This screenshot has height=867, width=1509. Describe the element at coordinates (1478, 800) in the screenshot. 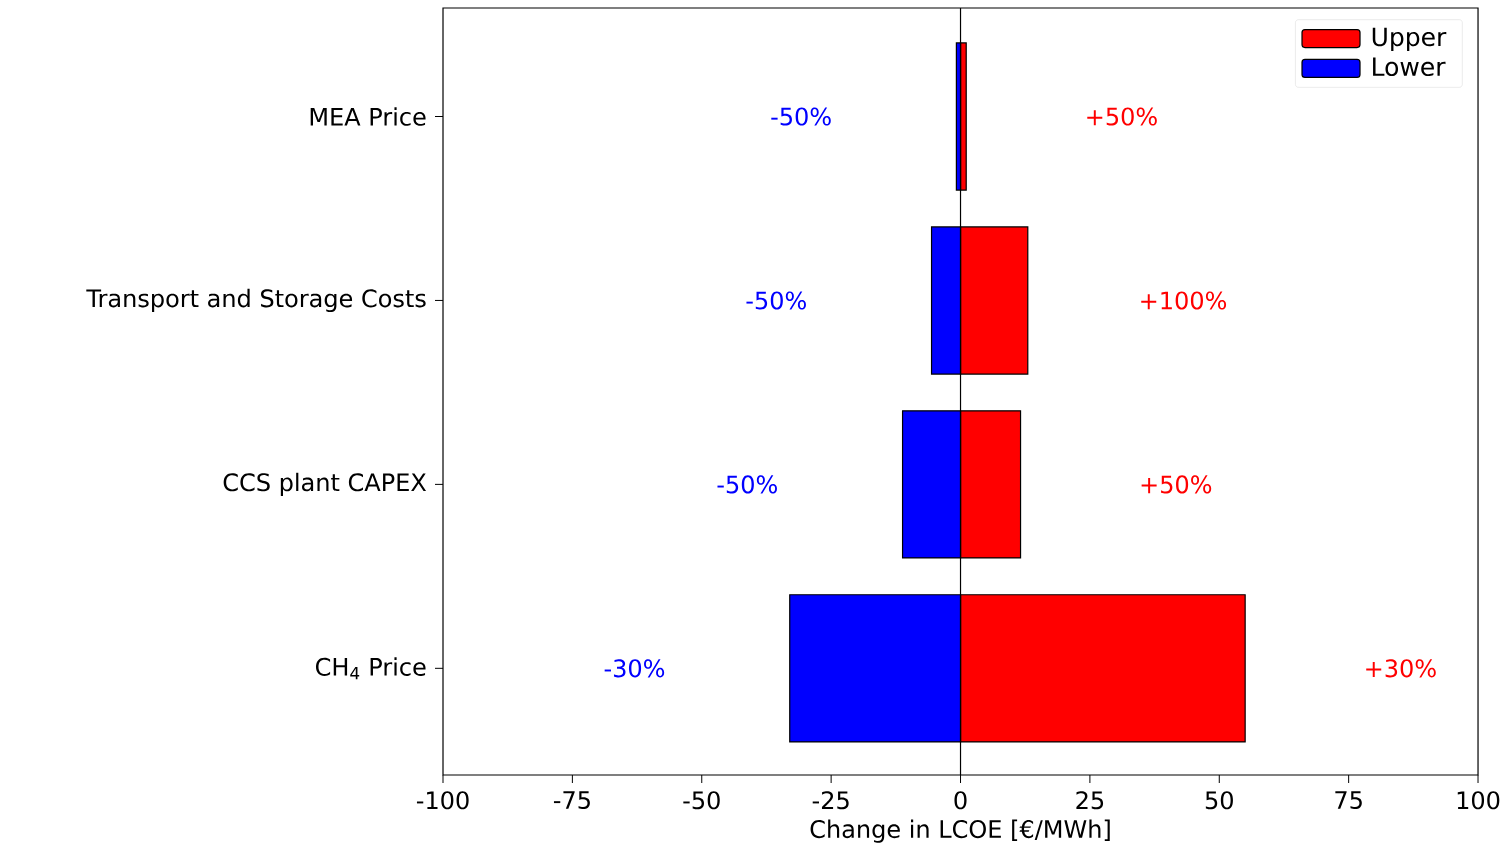

I see `x-tick-label: 100` at that location.